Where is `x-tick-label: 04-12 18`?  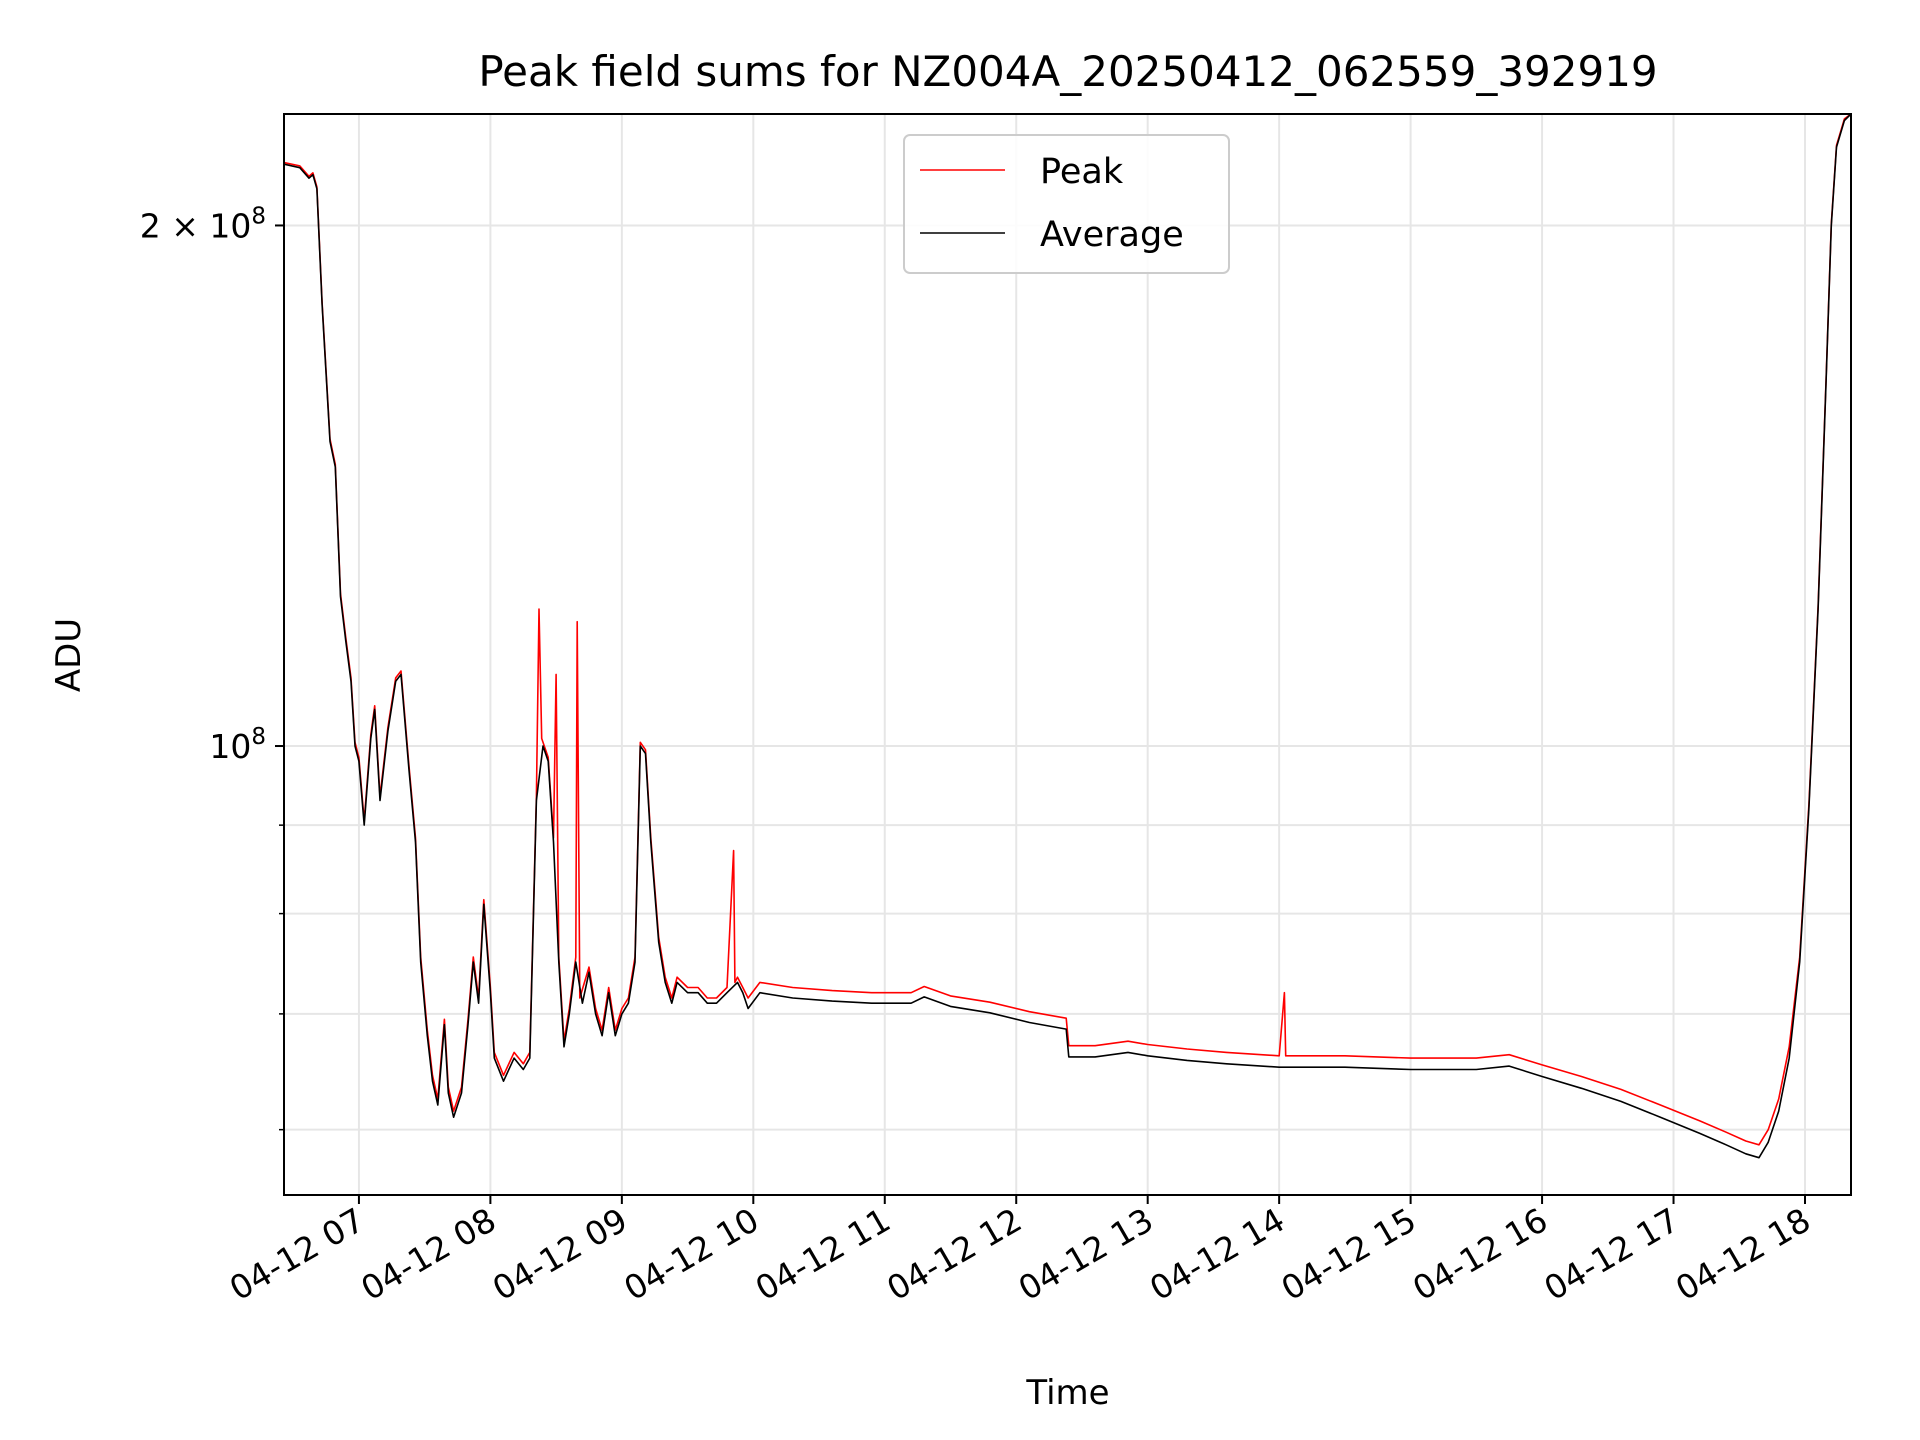 x-tick-label: 04-12 18 is located at coordinates (1743, 1254).